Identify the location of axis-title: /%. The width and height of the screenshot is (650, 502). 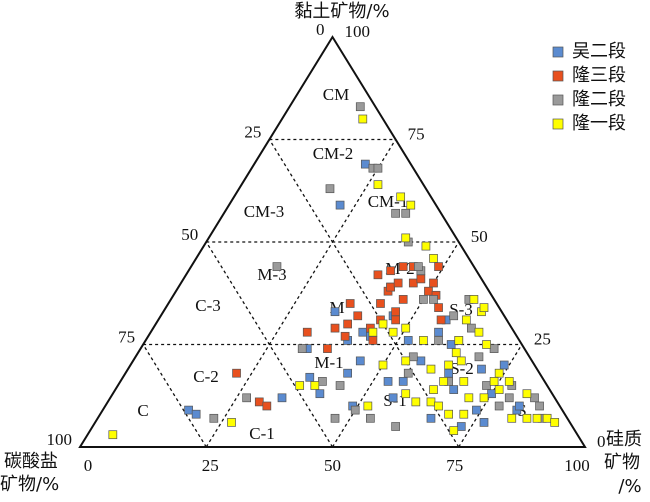
(629, 486).